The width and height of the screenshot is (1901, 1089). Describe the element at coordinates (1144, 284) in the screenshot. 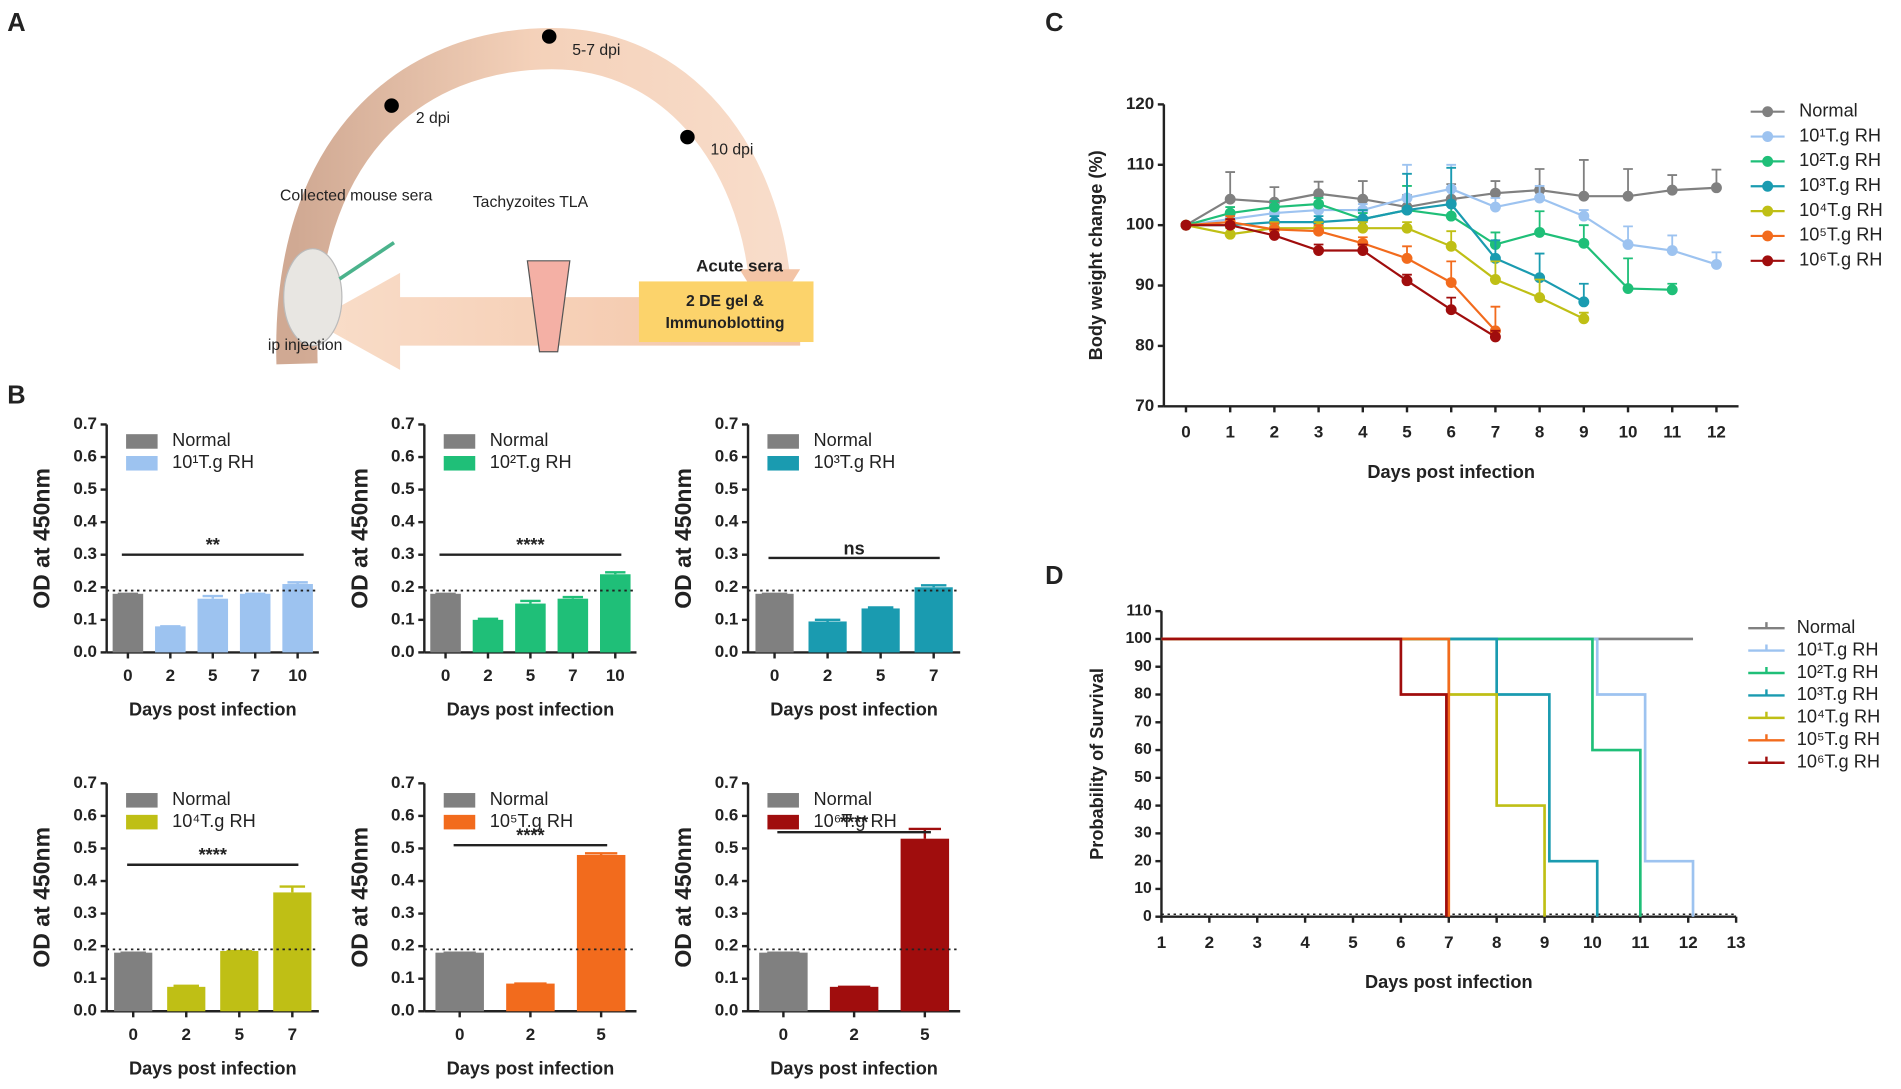

I see `y-tick-label: 90` at that location.